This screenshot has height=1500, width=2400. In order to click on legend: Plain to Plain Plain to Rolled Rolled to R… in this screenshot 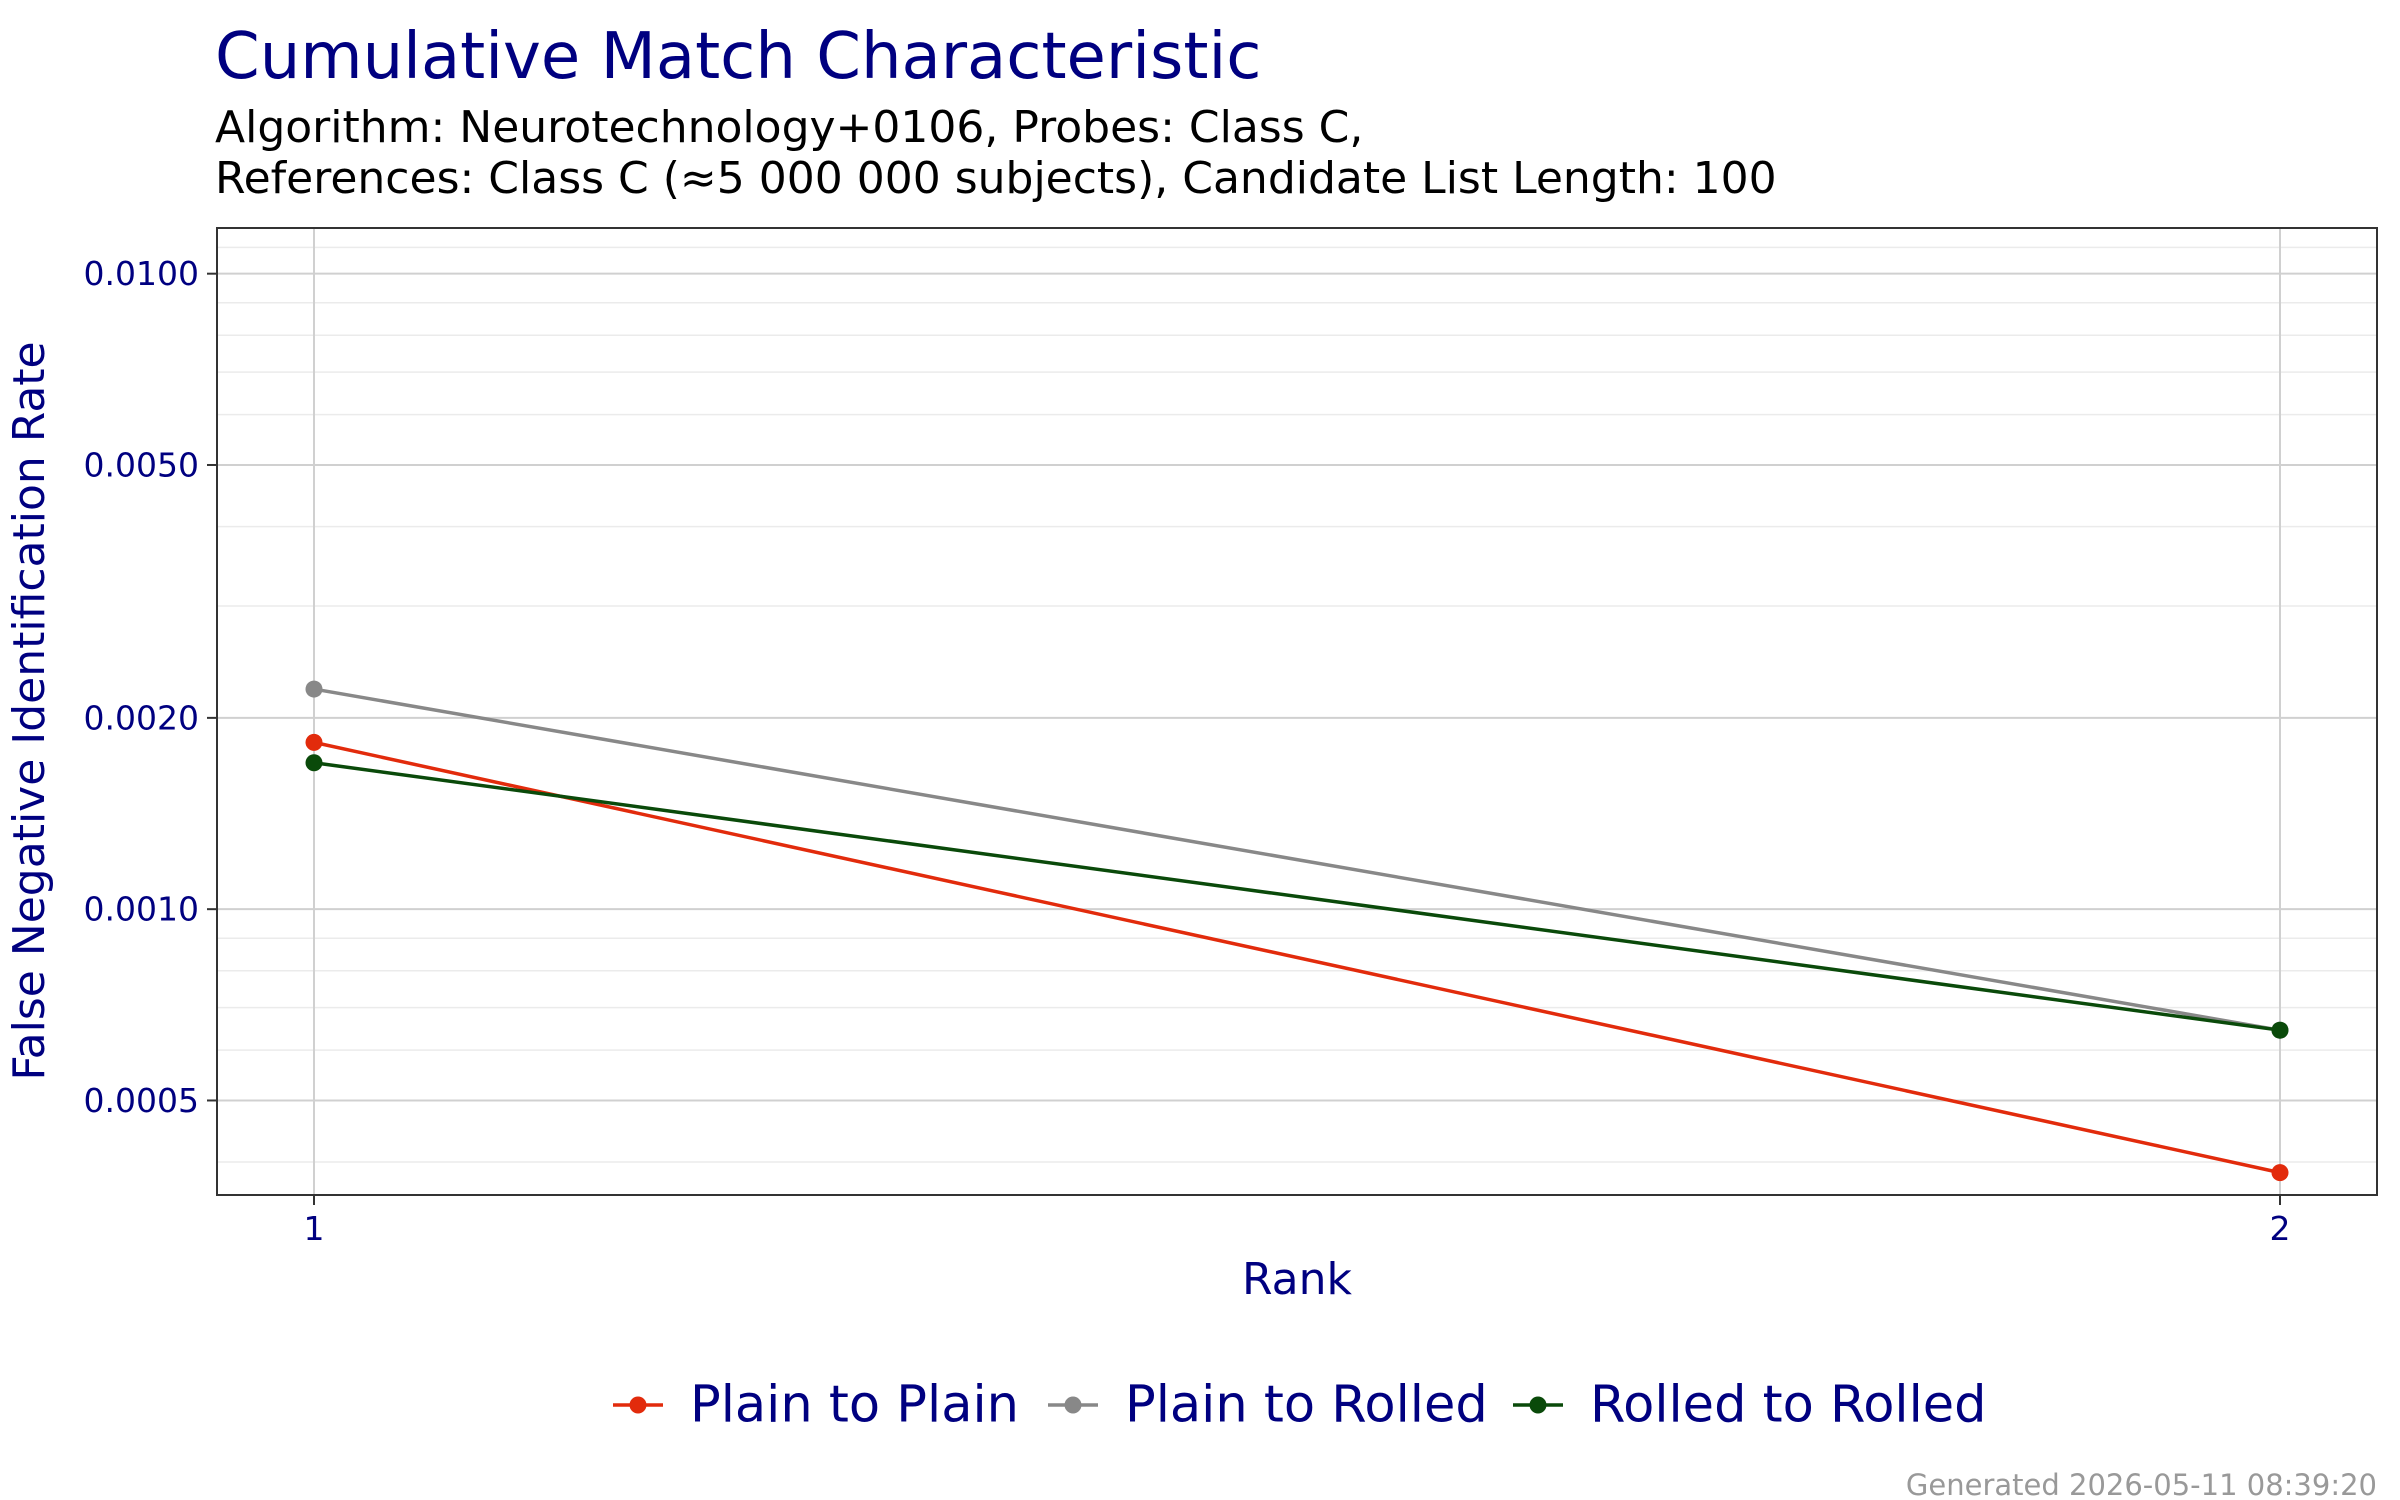, I will do `click(1300, 1405)`.